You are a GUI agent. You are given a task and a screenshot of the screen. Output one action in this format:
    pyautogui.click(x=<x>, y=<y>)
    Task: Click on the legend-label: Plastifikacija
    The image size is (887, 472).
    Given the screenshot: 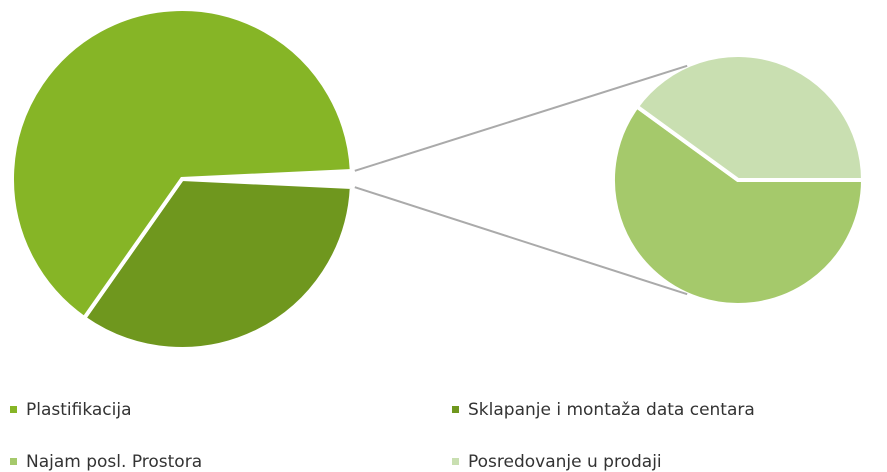 What is the action you would take?
    pyautogui.click(x=79, y=410)
    